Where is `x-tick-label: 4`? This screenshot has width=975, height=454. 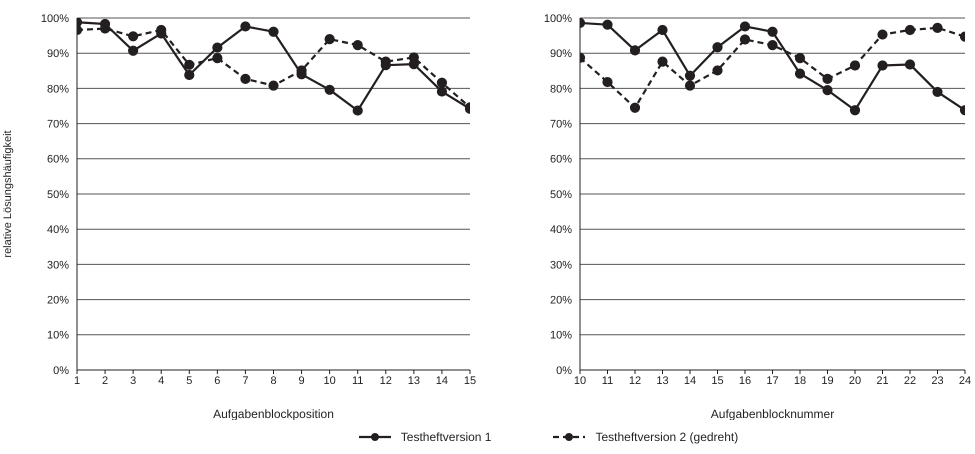
x-tick-label: 4 is located at coordinates (161, 380).